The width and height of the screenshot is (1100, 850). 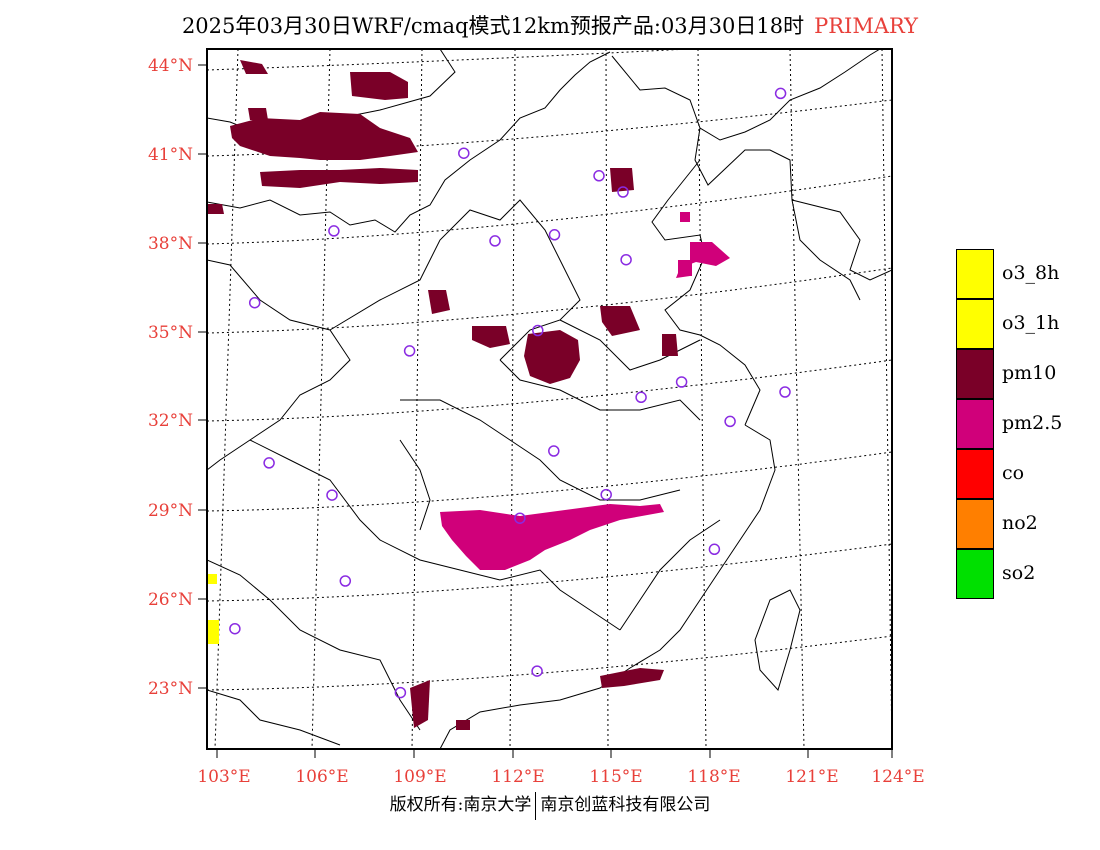 I want to click on lat-labels: 44°N 41°N 38°N 35°N 32°N 29°N 26°N 23°N, so click(x=170, y=377).